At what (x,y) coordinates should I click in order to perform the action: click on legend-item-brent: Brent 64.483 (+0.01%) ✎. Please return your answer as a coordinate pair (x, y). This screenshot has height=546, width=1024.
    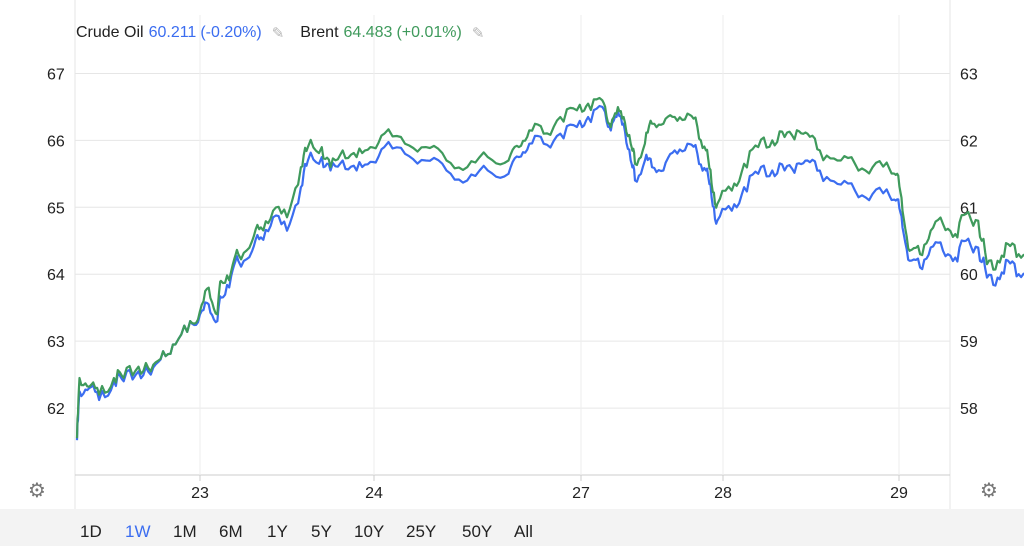
    Looking at the image, I should click on (400, 33).